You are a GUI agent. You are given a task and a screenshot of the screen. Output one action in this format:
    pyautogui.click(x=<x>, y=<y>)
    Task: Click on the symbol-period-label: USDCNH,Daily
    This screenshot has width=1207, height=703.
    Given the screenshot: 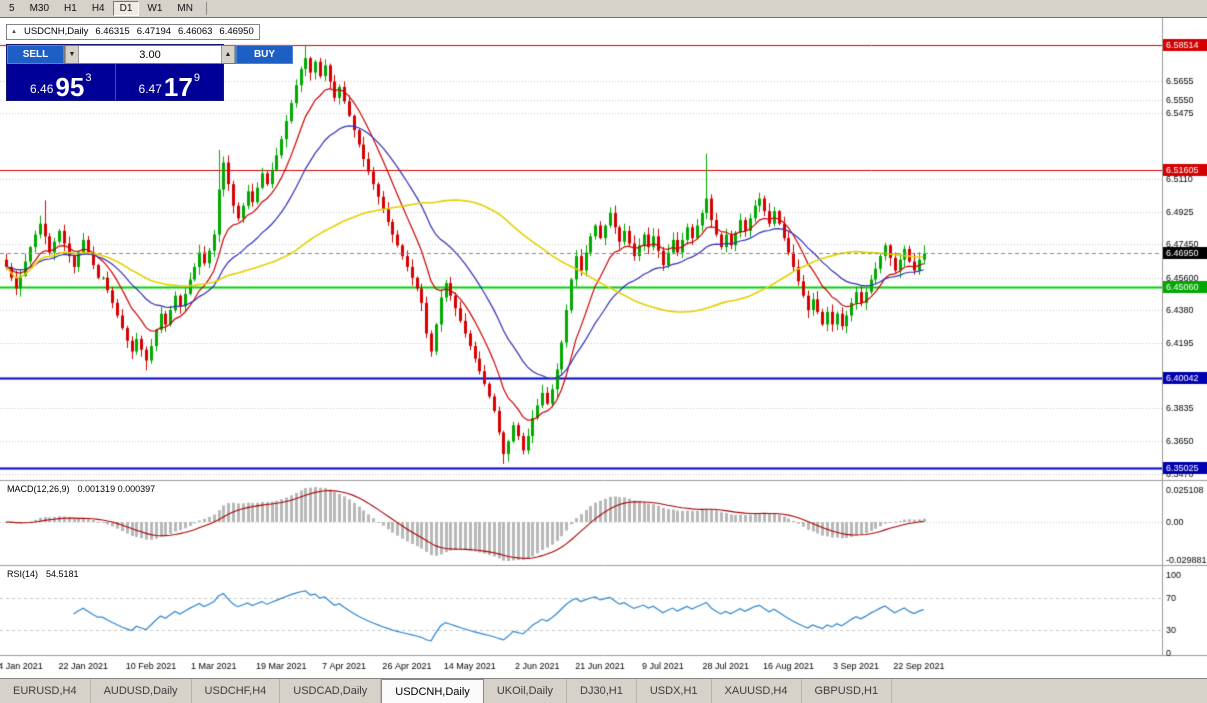 What is the action you would take?
    pyautogui.click(x=56, y=31)
    